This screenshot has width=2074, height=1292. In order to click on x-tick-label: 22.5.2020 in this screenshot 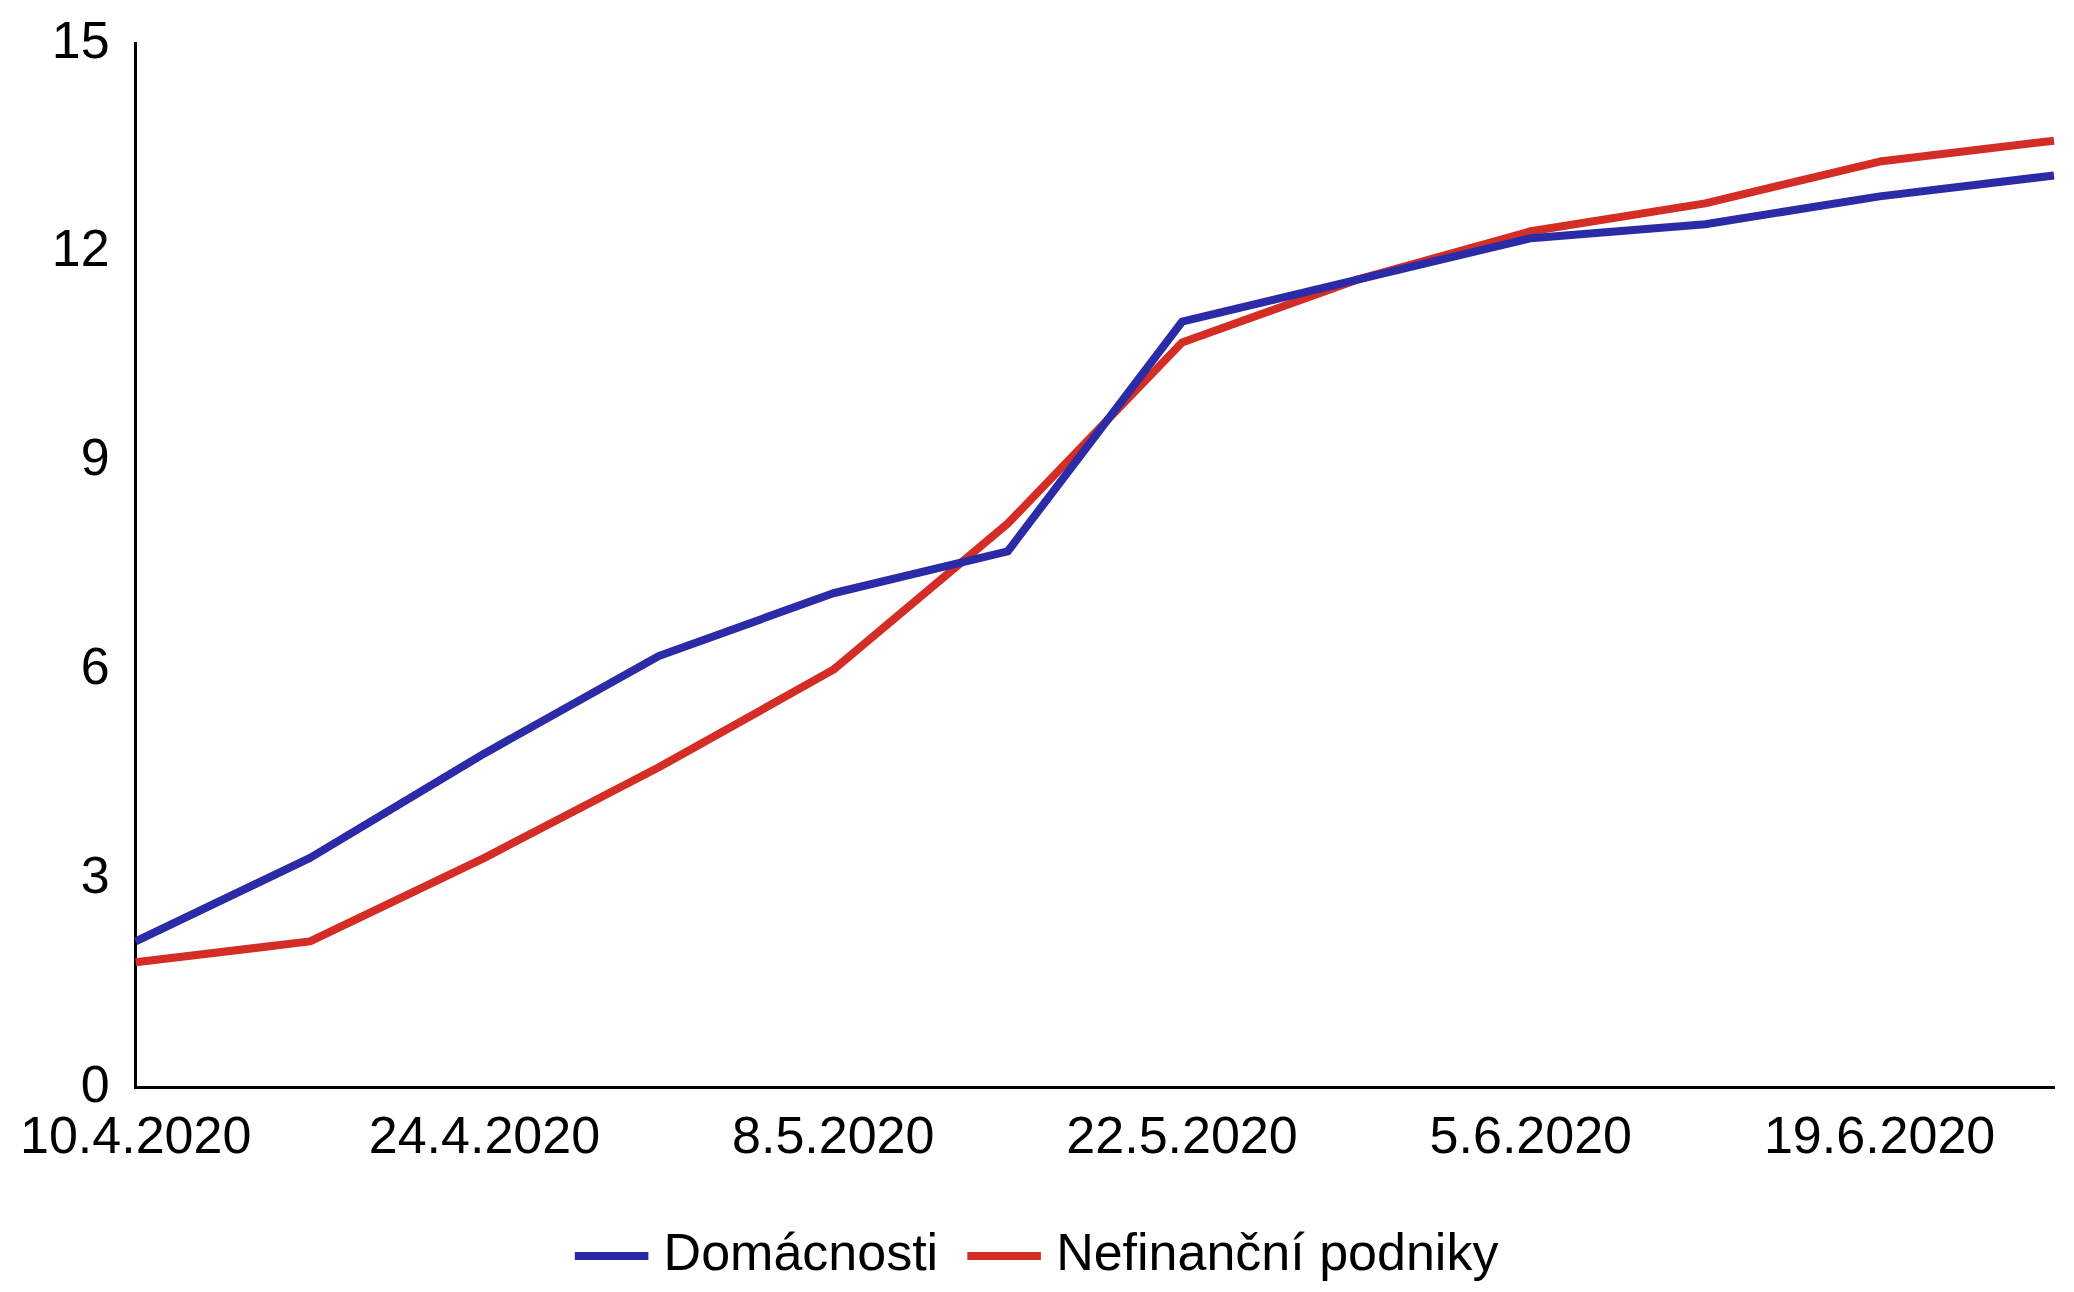, I will do `click(1182, 1135)`.